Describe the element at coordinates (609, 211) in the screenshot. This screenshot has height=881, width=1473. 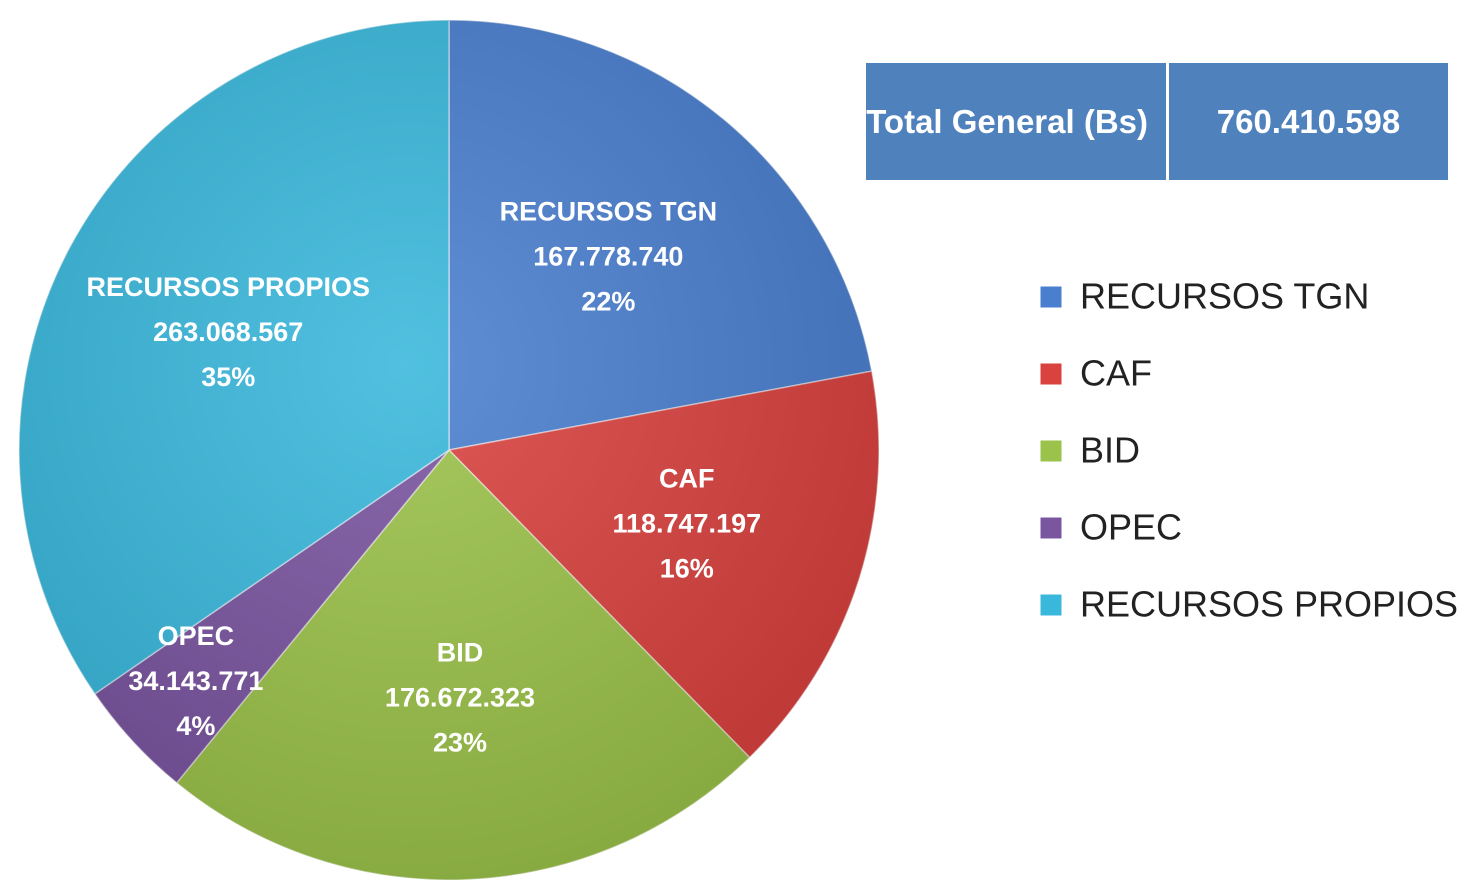
I see `slice-label-name: RECURSOS TGN` at that location.